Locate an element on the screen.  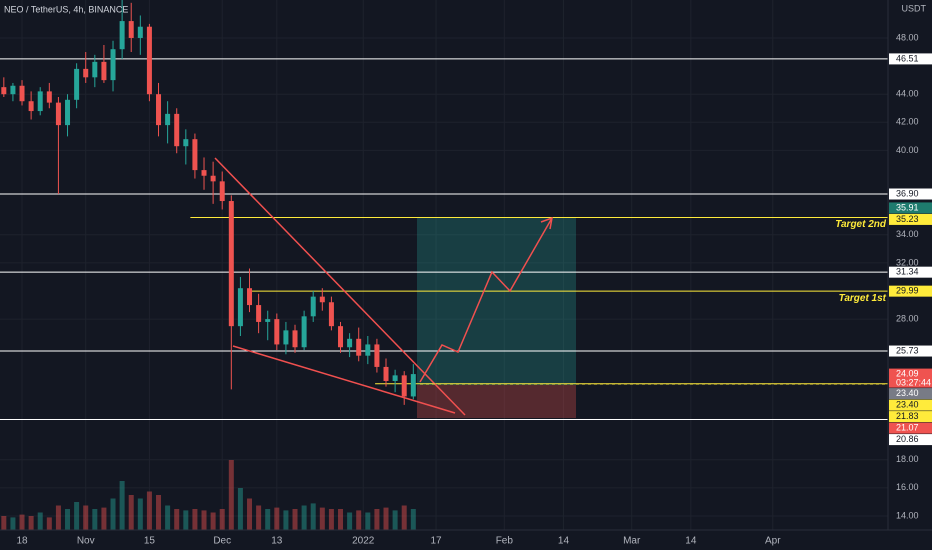
currency: USDT is located at coordinates (914, 8).